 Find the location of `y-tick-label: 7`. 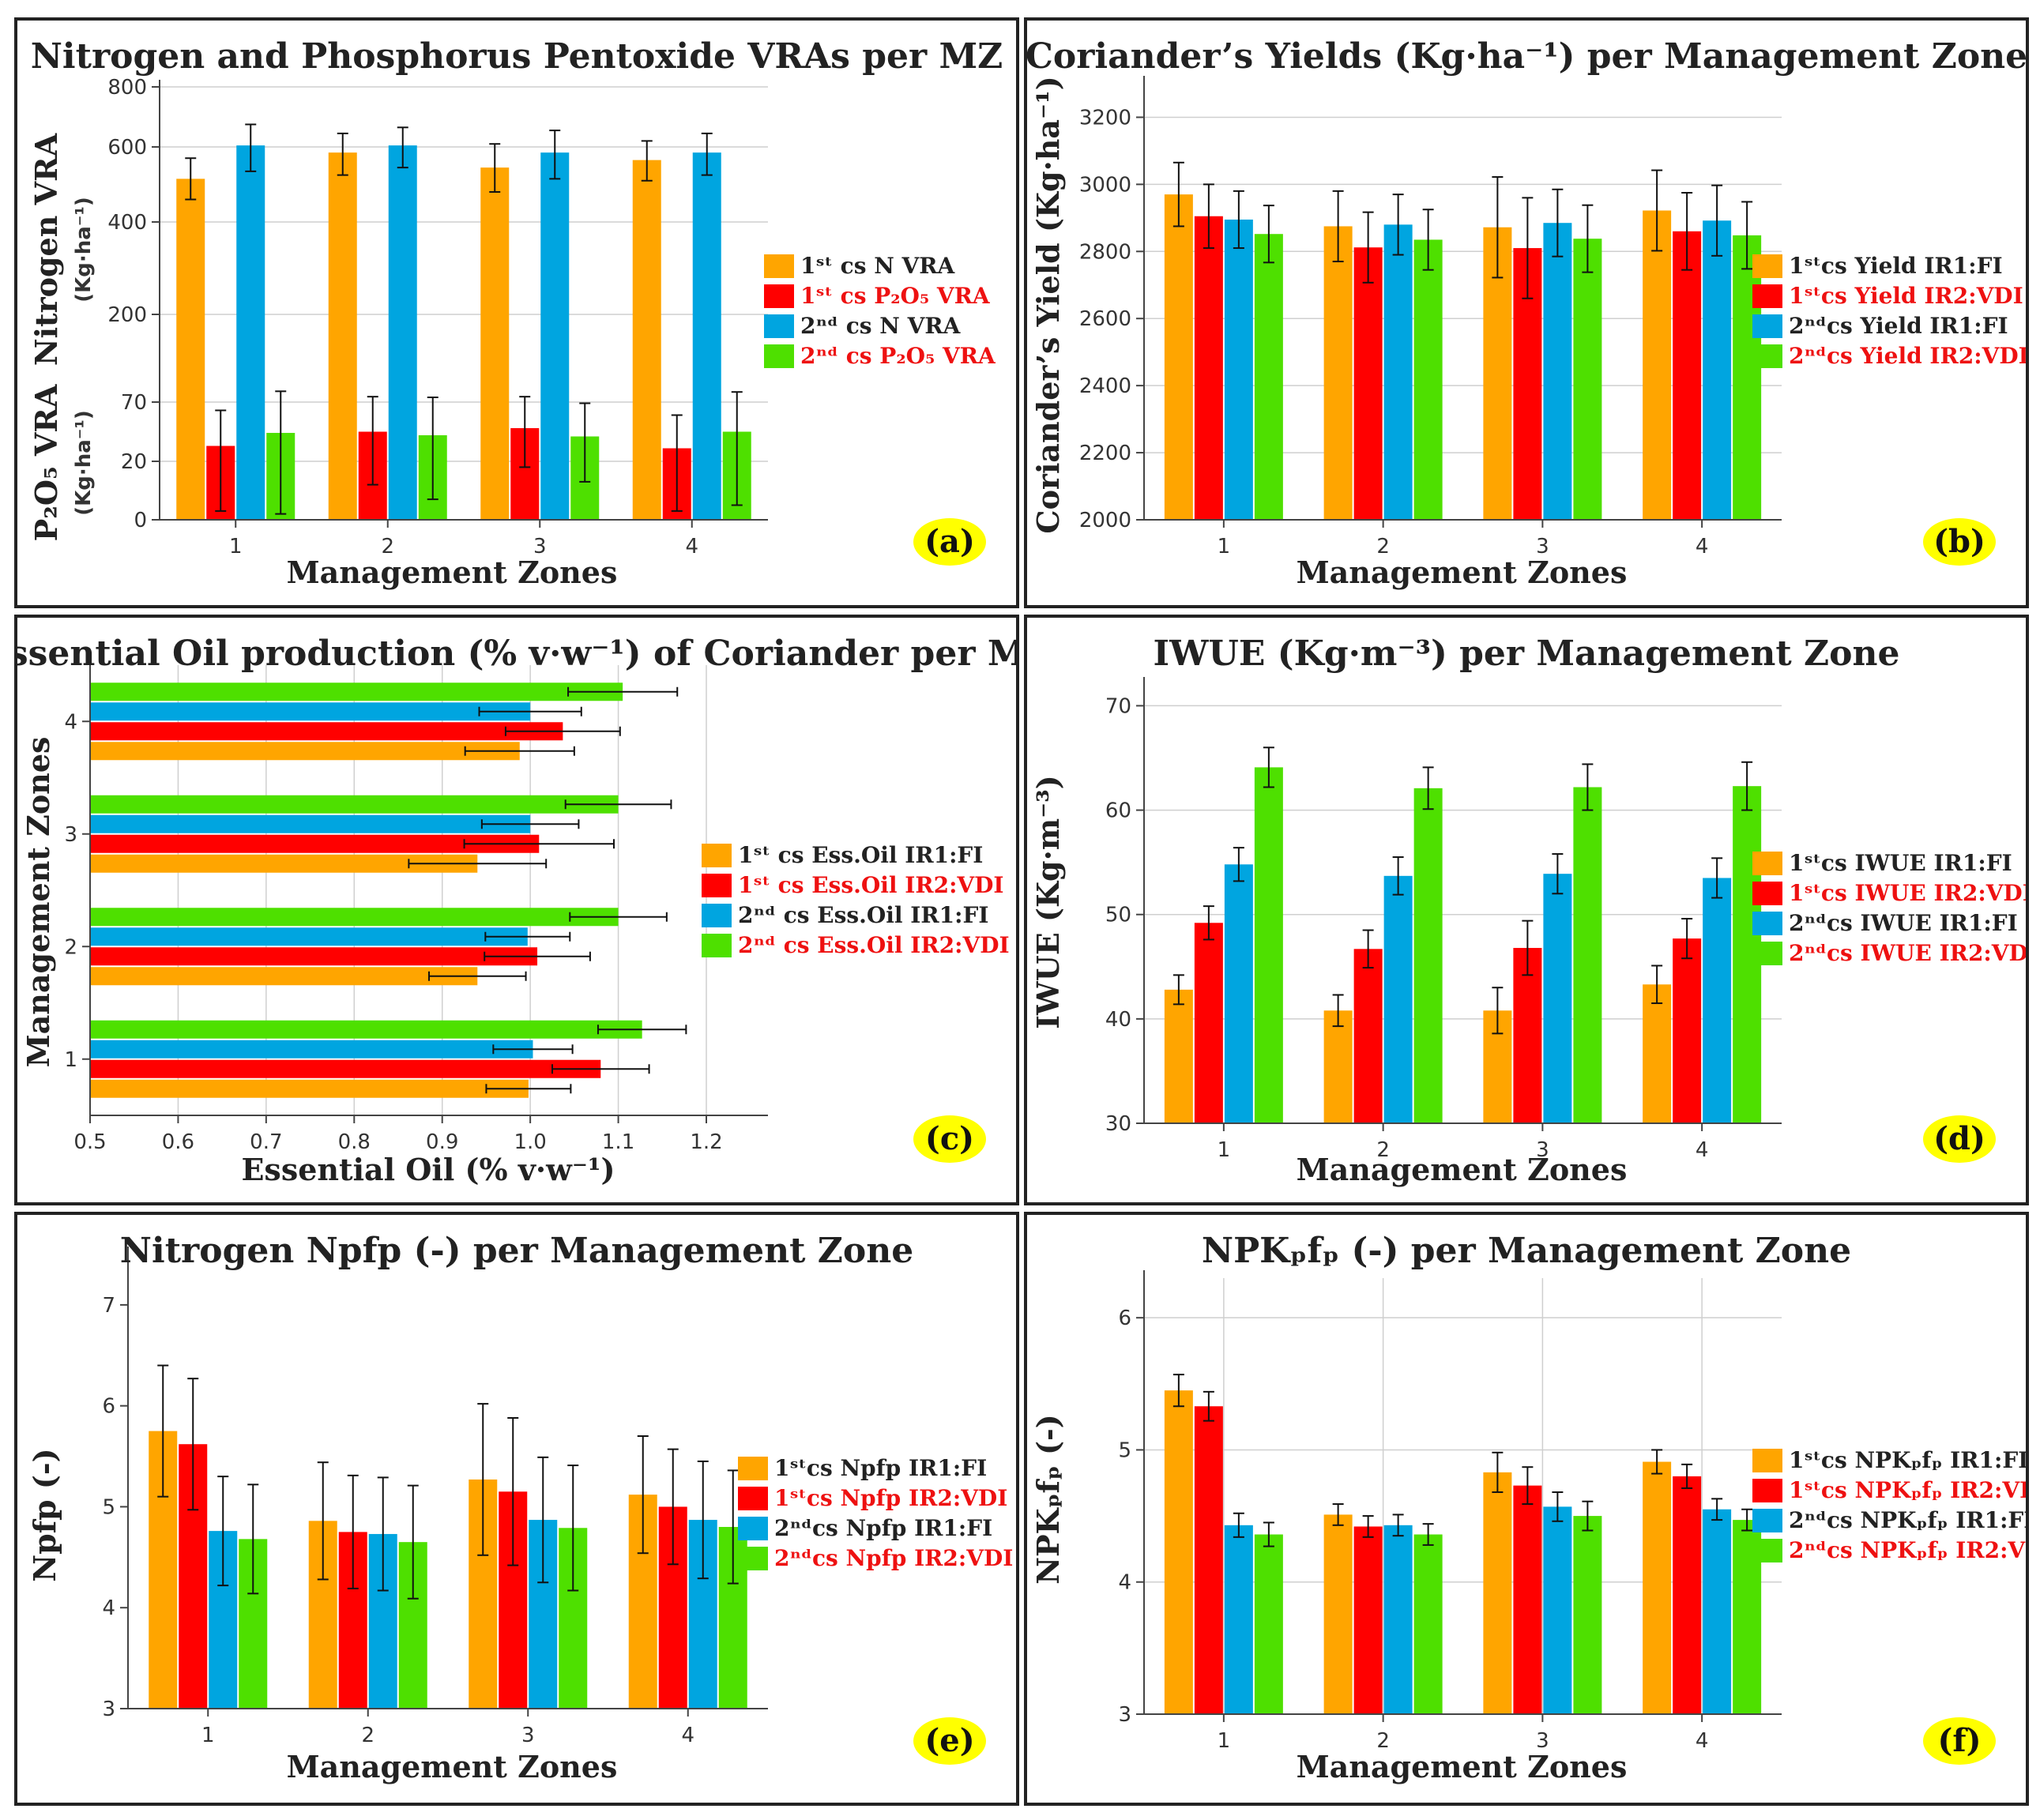

y-tick-label: 7 is located at coordinates (108, 1306).